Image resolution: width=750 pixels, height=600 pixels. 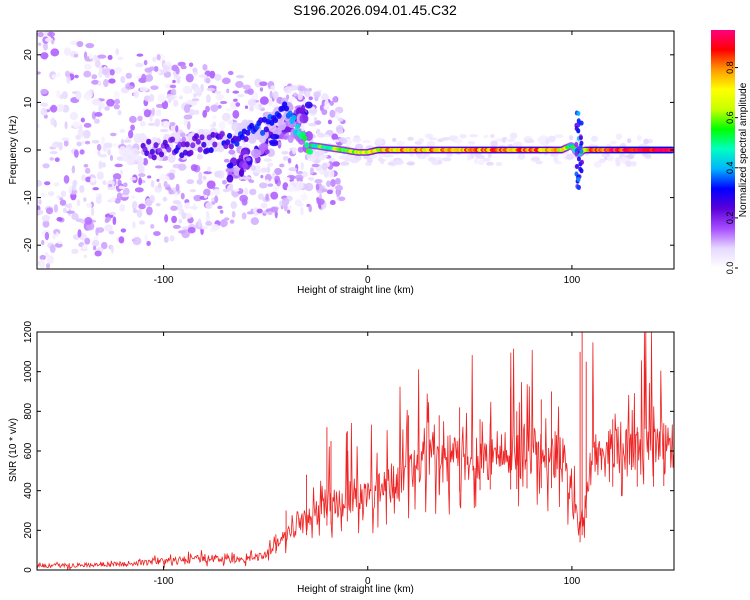 I want to click on y-tick-label: 600, so click(x=28, y=450).